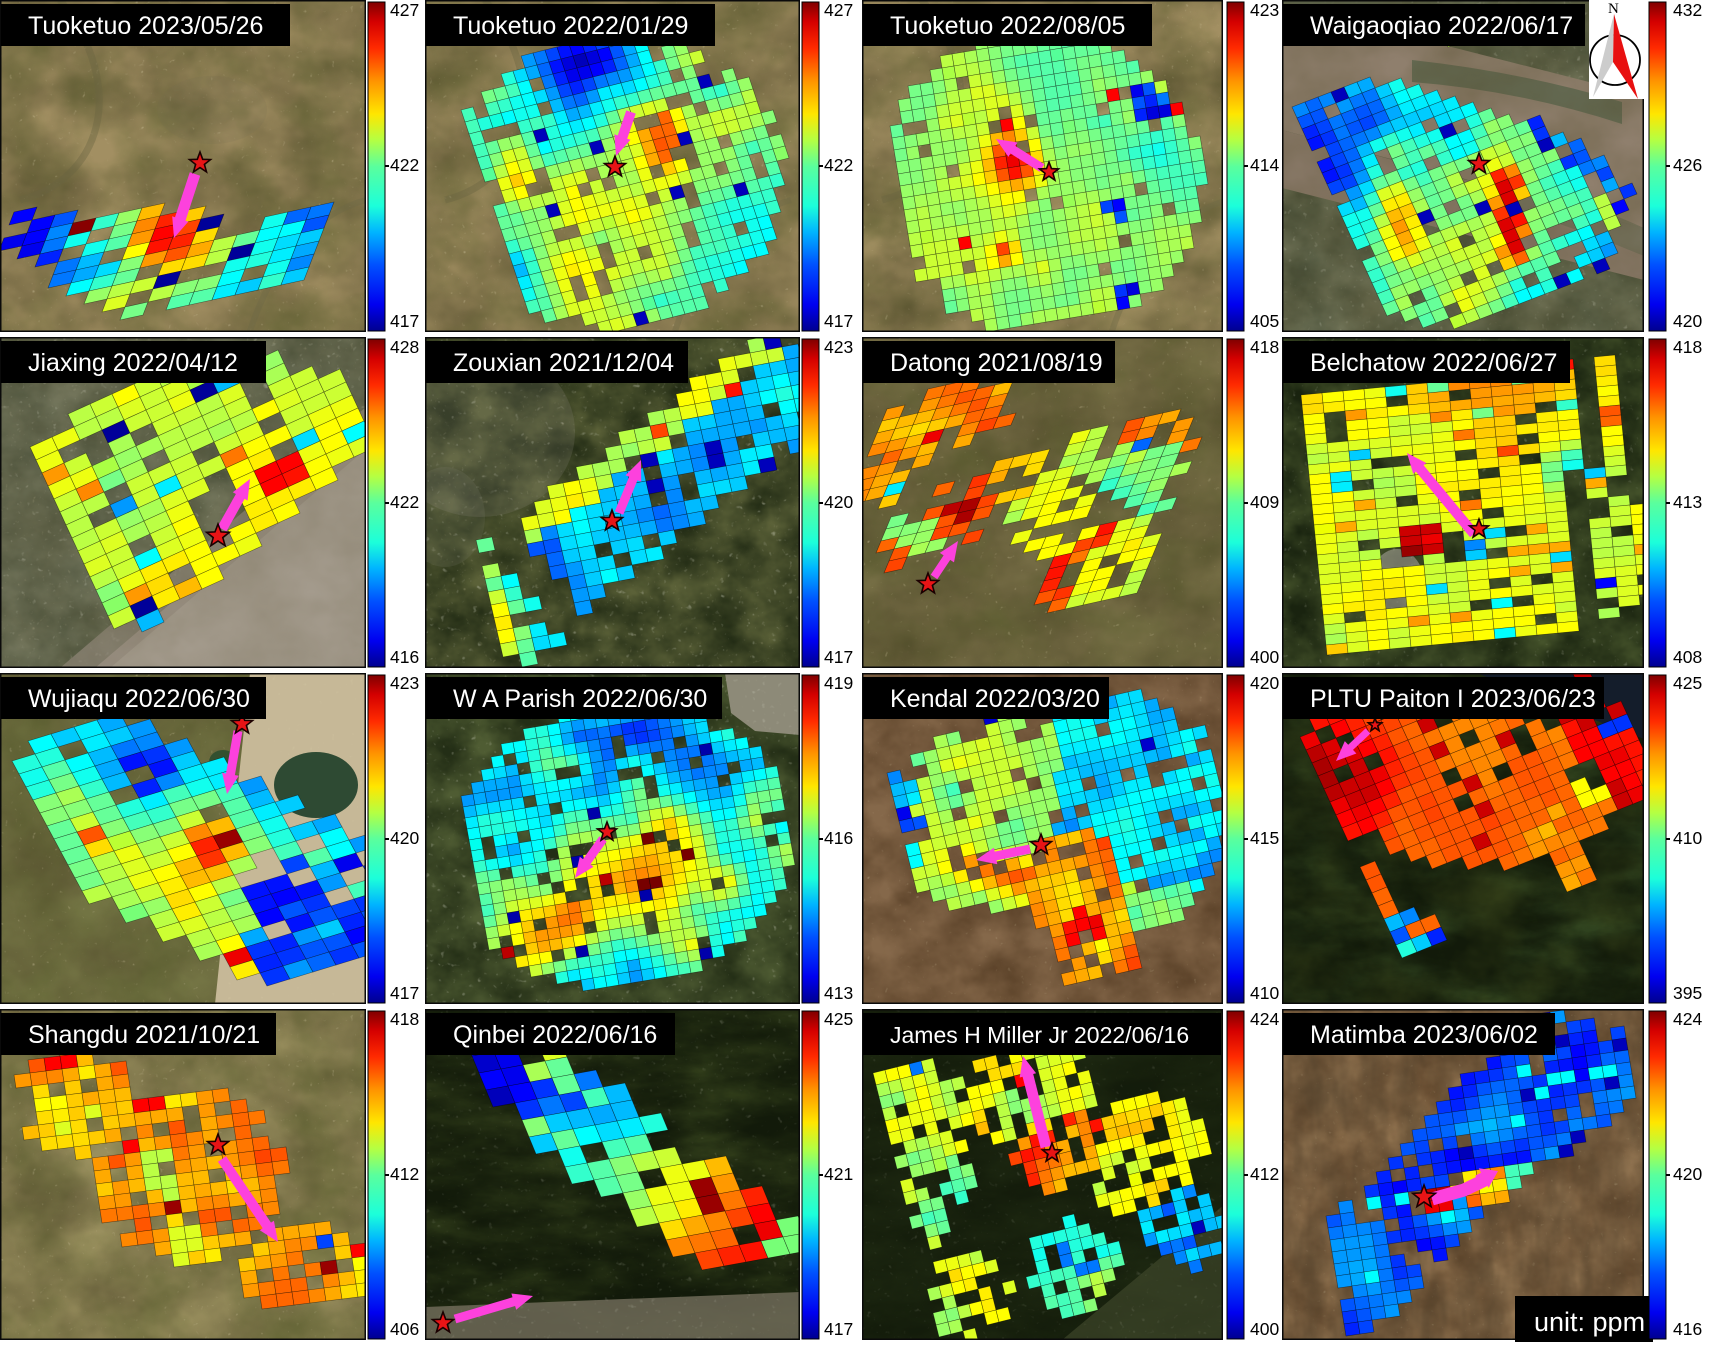 The width and height of the screenshot is (1718, 1345). I want to click on svg-text: 421, so click(838, 1174).